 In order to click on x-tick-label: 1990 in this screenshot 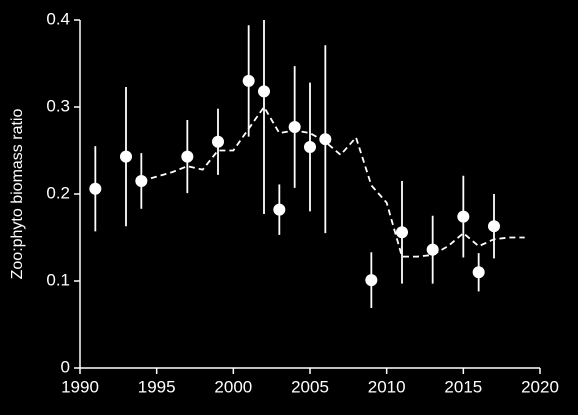, I will do `click(80, 386)`.